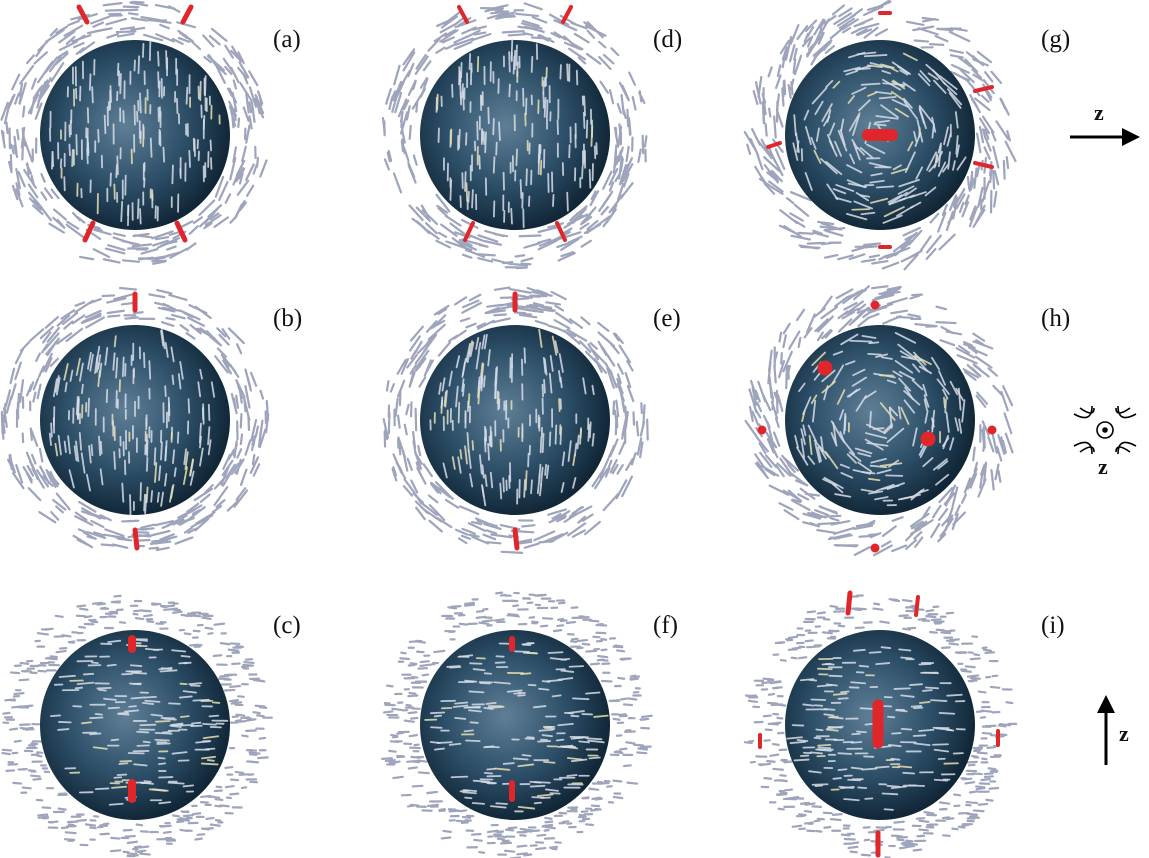  I want to click on axis-indicator-out-of-plane: z, so click(1105, 445).